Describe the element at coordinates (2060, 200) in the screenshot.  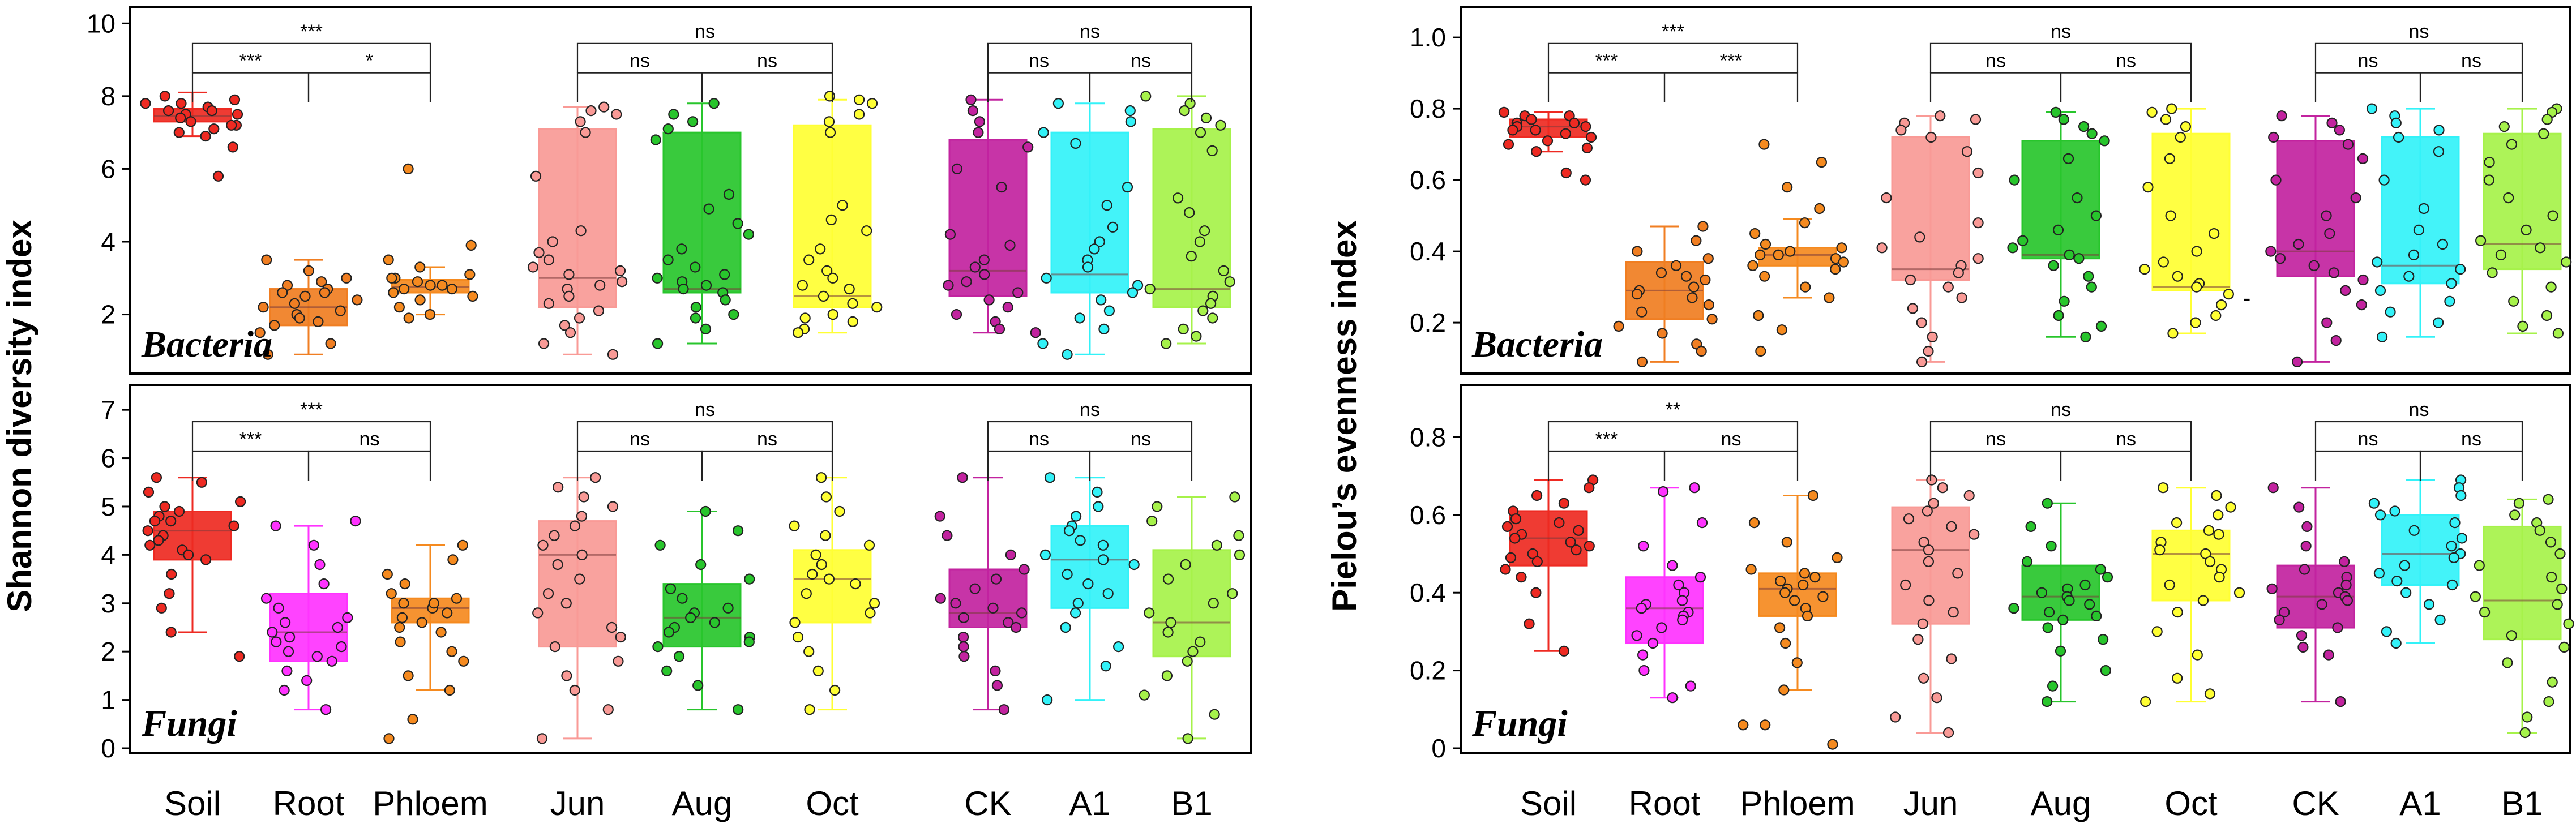
I see `box-iqr` at that location.